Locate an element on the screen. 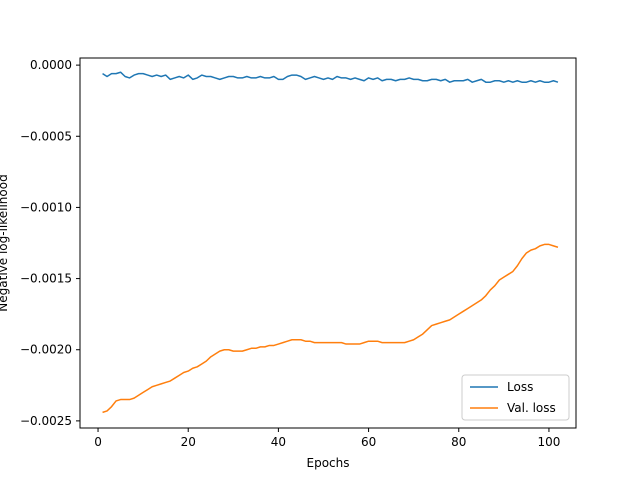  y-tick-label: −0.0025 is located at coordinates (46, 421).